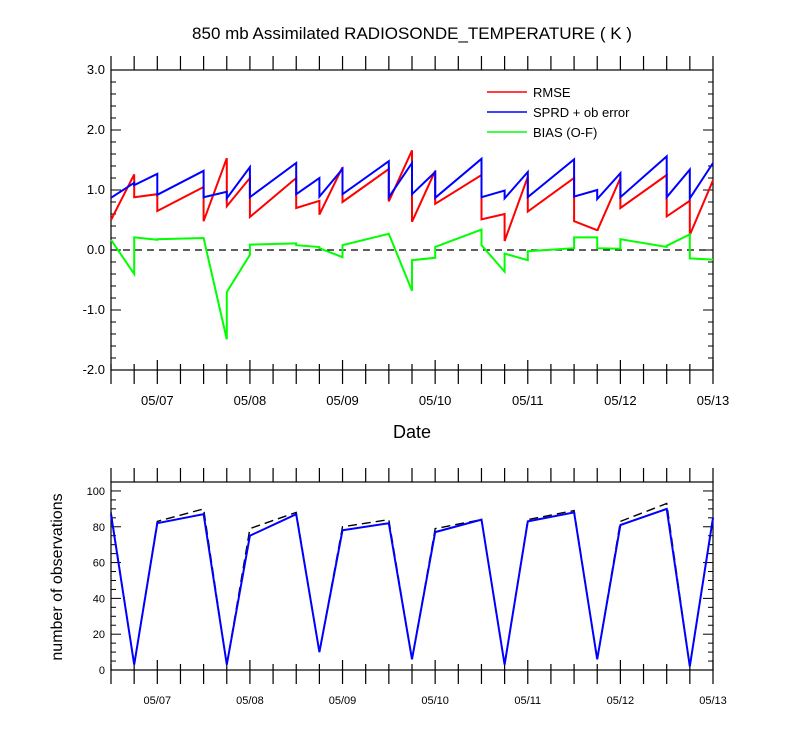  Describe the element at coordinates (96, 69) in the screenshot. I see `y-tick-label: 3.0` at that location.